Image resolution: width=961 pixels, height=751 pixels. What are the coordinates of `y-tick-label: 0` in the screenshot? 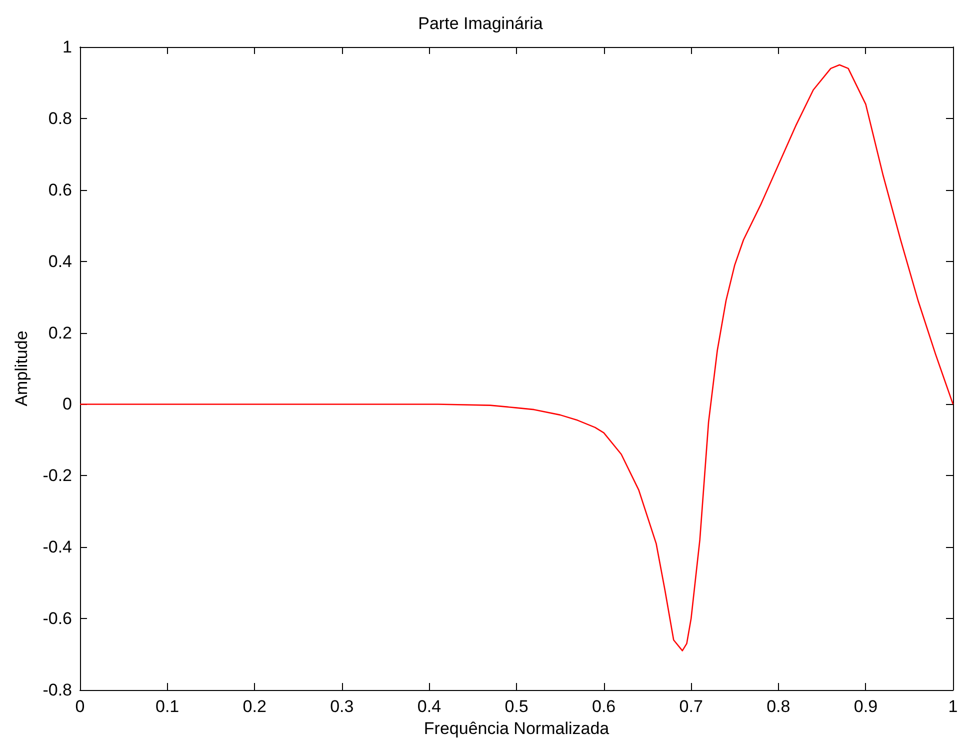 It's located at (67, 404).